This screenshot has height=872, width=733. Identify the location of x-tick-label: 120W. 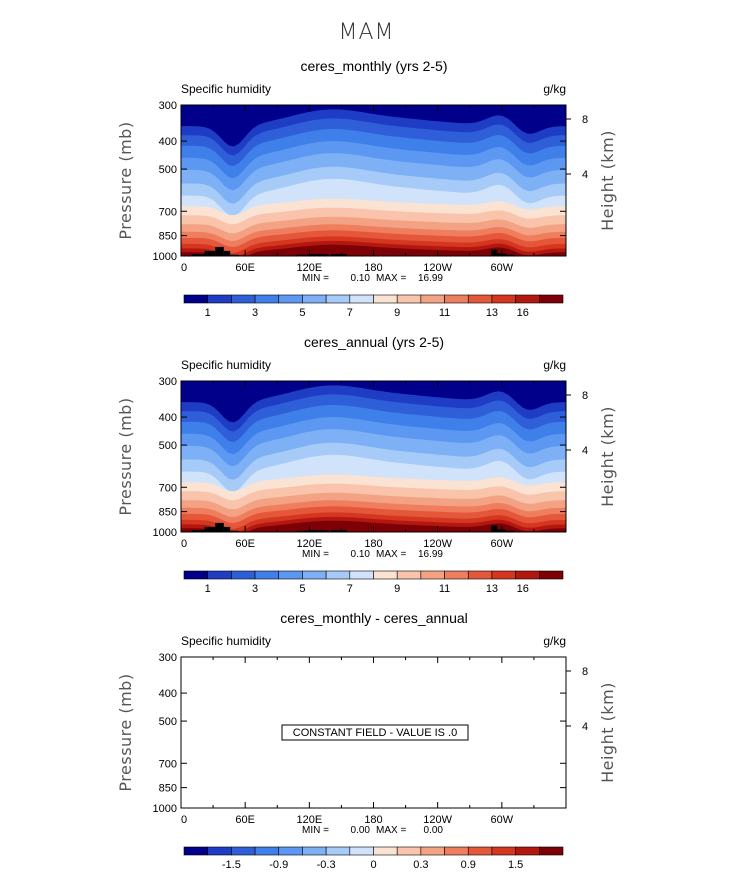
(437, 820).